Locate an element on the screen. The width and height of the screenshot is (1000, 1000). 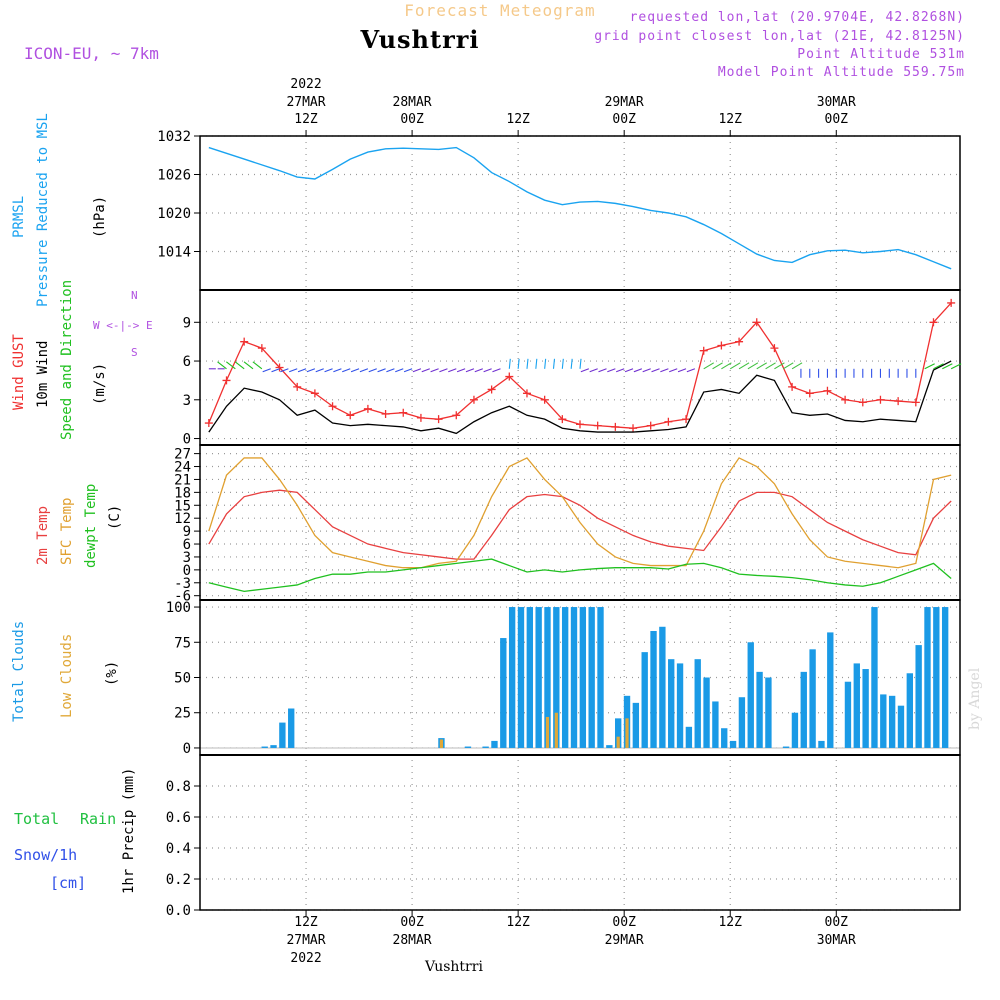
y-tick-label: 0.8 is located at coordinates (178, 787).